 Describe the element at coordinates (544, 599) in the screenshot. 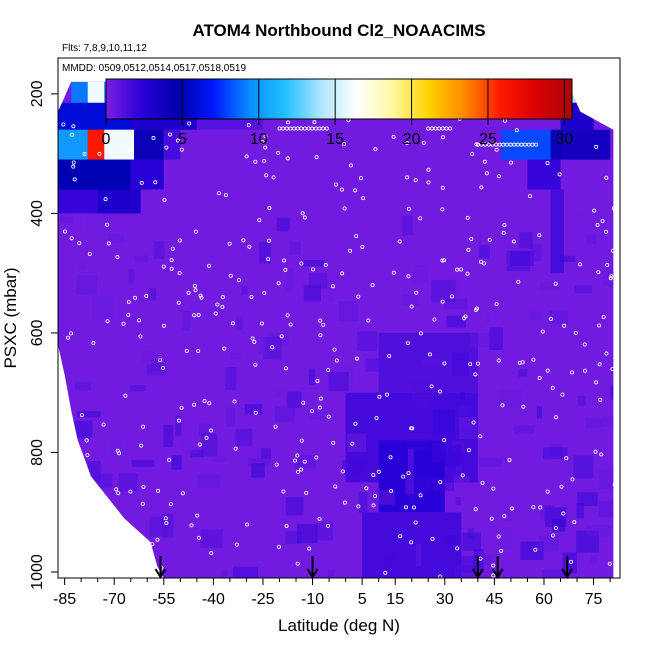

I see `x-tick-label: 60` at that location.